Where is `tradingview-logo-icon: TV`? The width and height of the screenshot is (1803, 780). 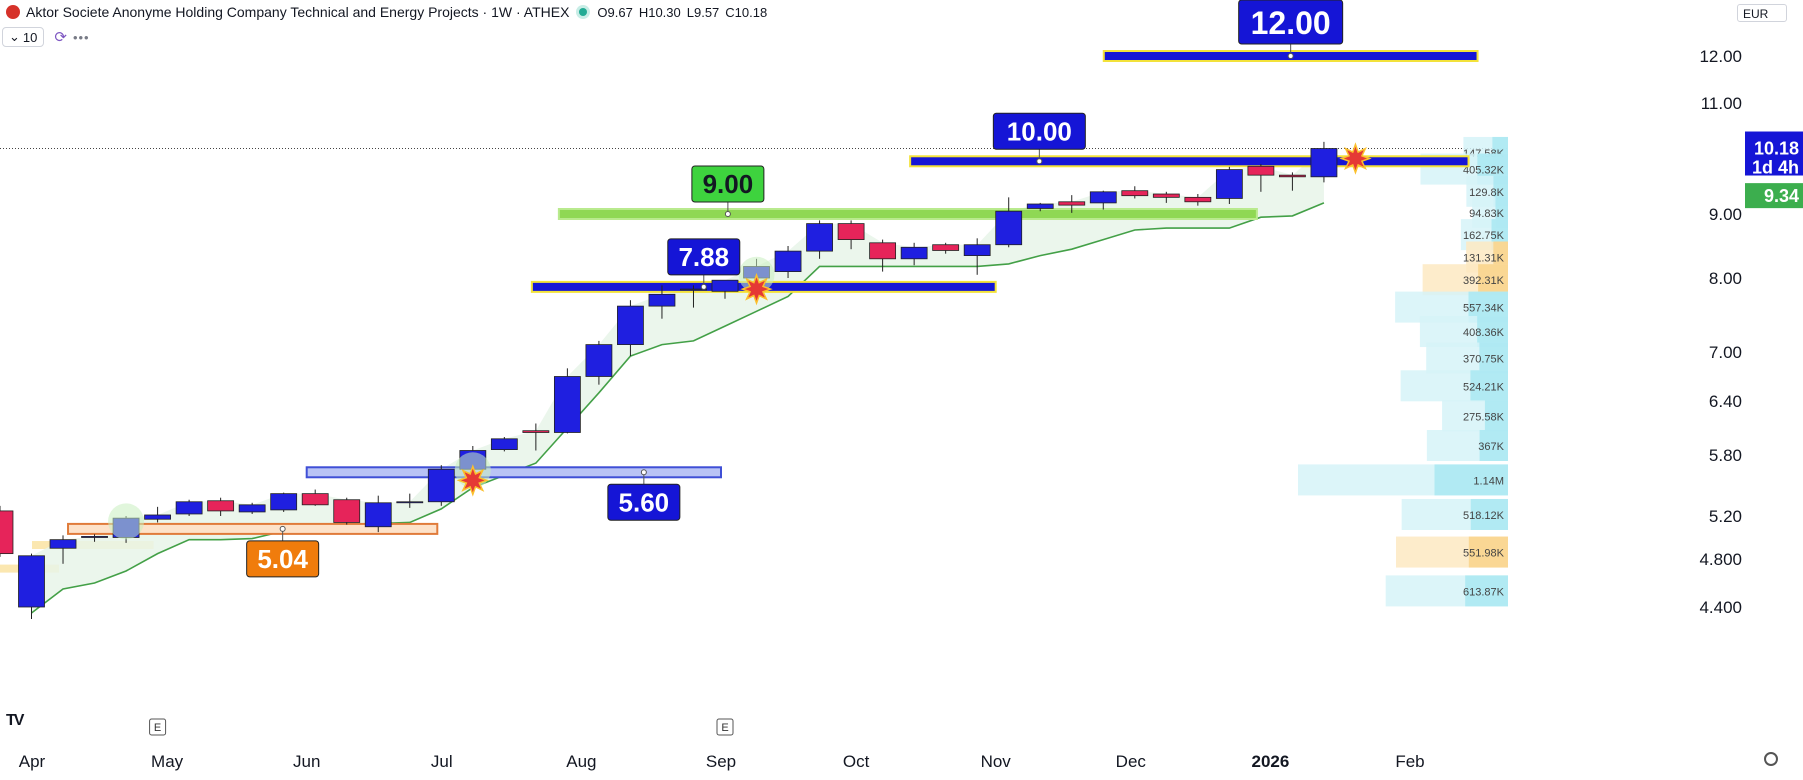
tradingview-logo-icon: TV is located at coordinates (14, 721).